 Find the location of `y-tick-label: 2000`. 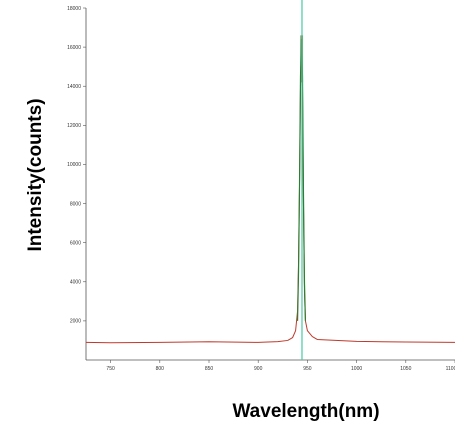

y-tick-label: 2000 is located at coordinates (75, 322).